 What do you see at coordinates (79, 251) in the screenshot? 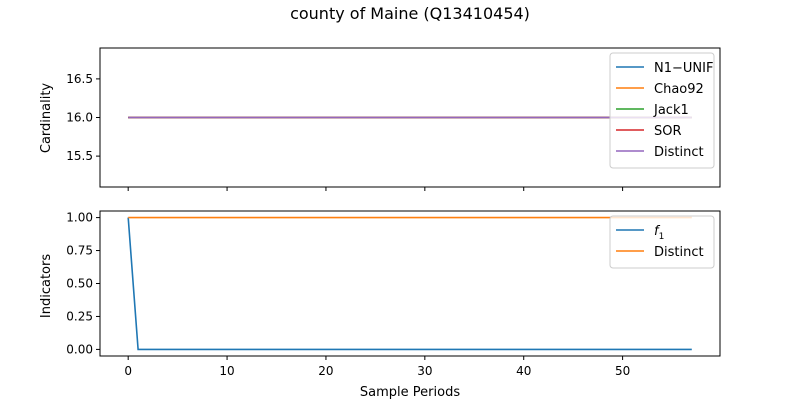
I see `y-tick-label: 0.75` at bounding box center [79, 251].